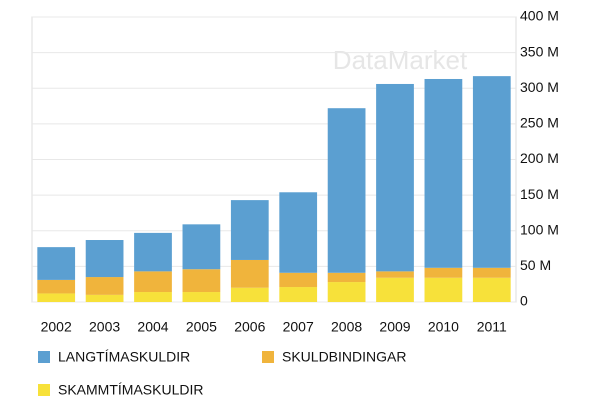  What do you see at coordinates (298, 327) in the screenshot?
I see `x-tick-label: 2007` at bounding box center [298, 327].